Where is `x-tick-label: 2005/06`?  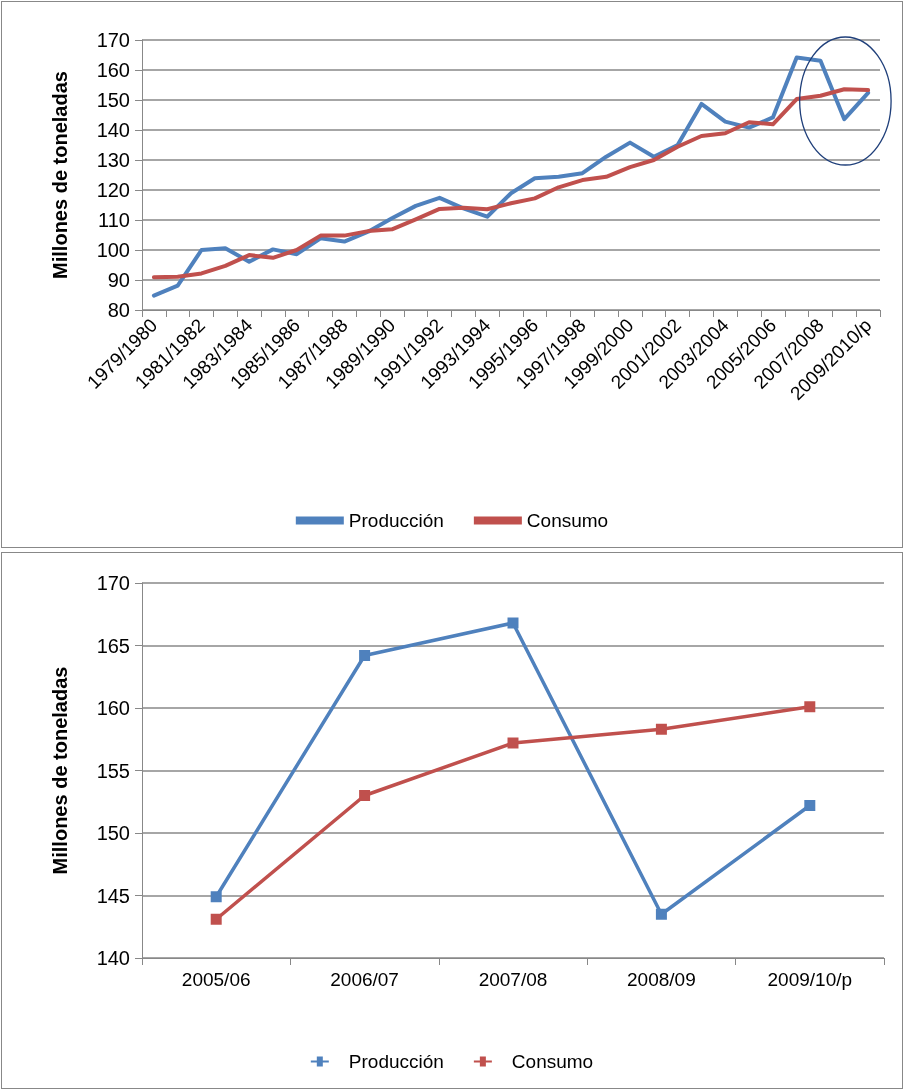
x-tick-label: 2005/06 is located at coordinates (216, 979).